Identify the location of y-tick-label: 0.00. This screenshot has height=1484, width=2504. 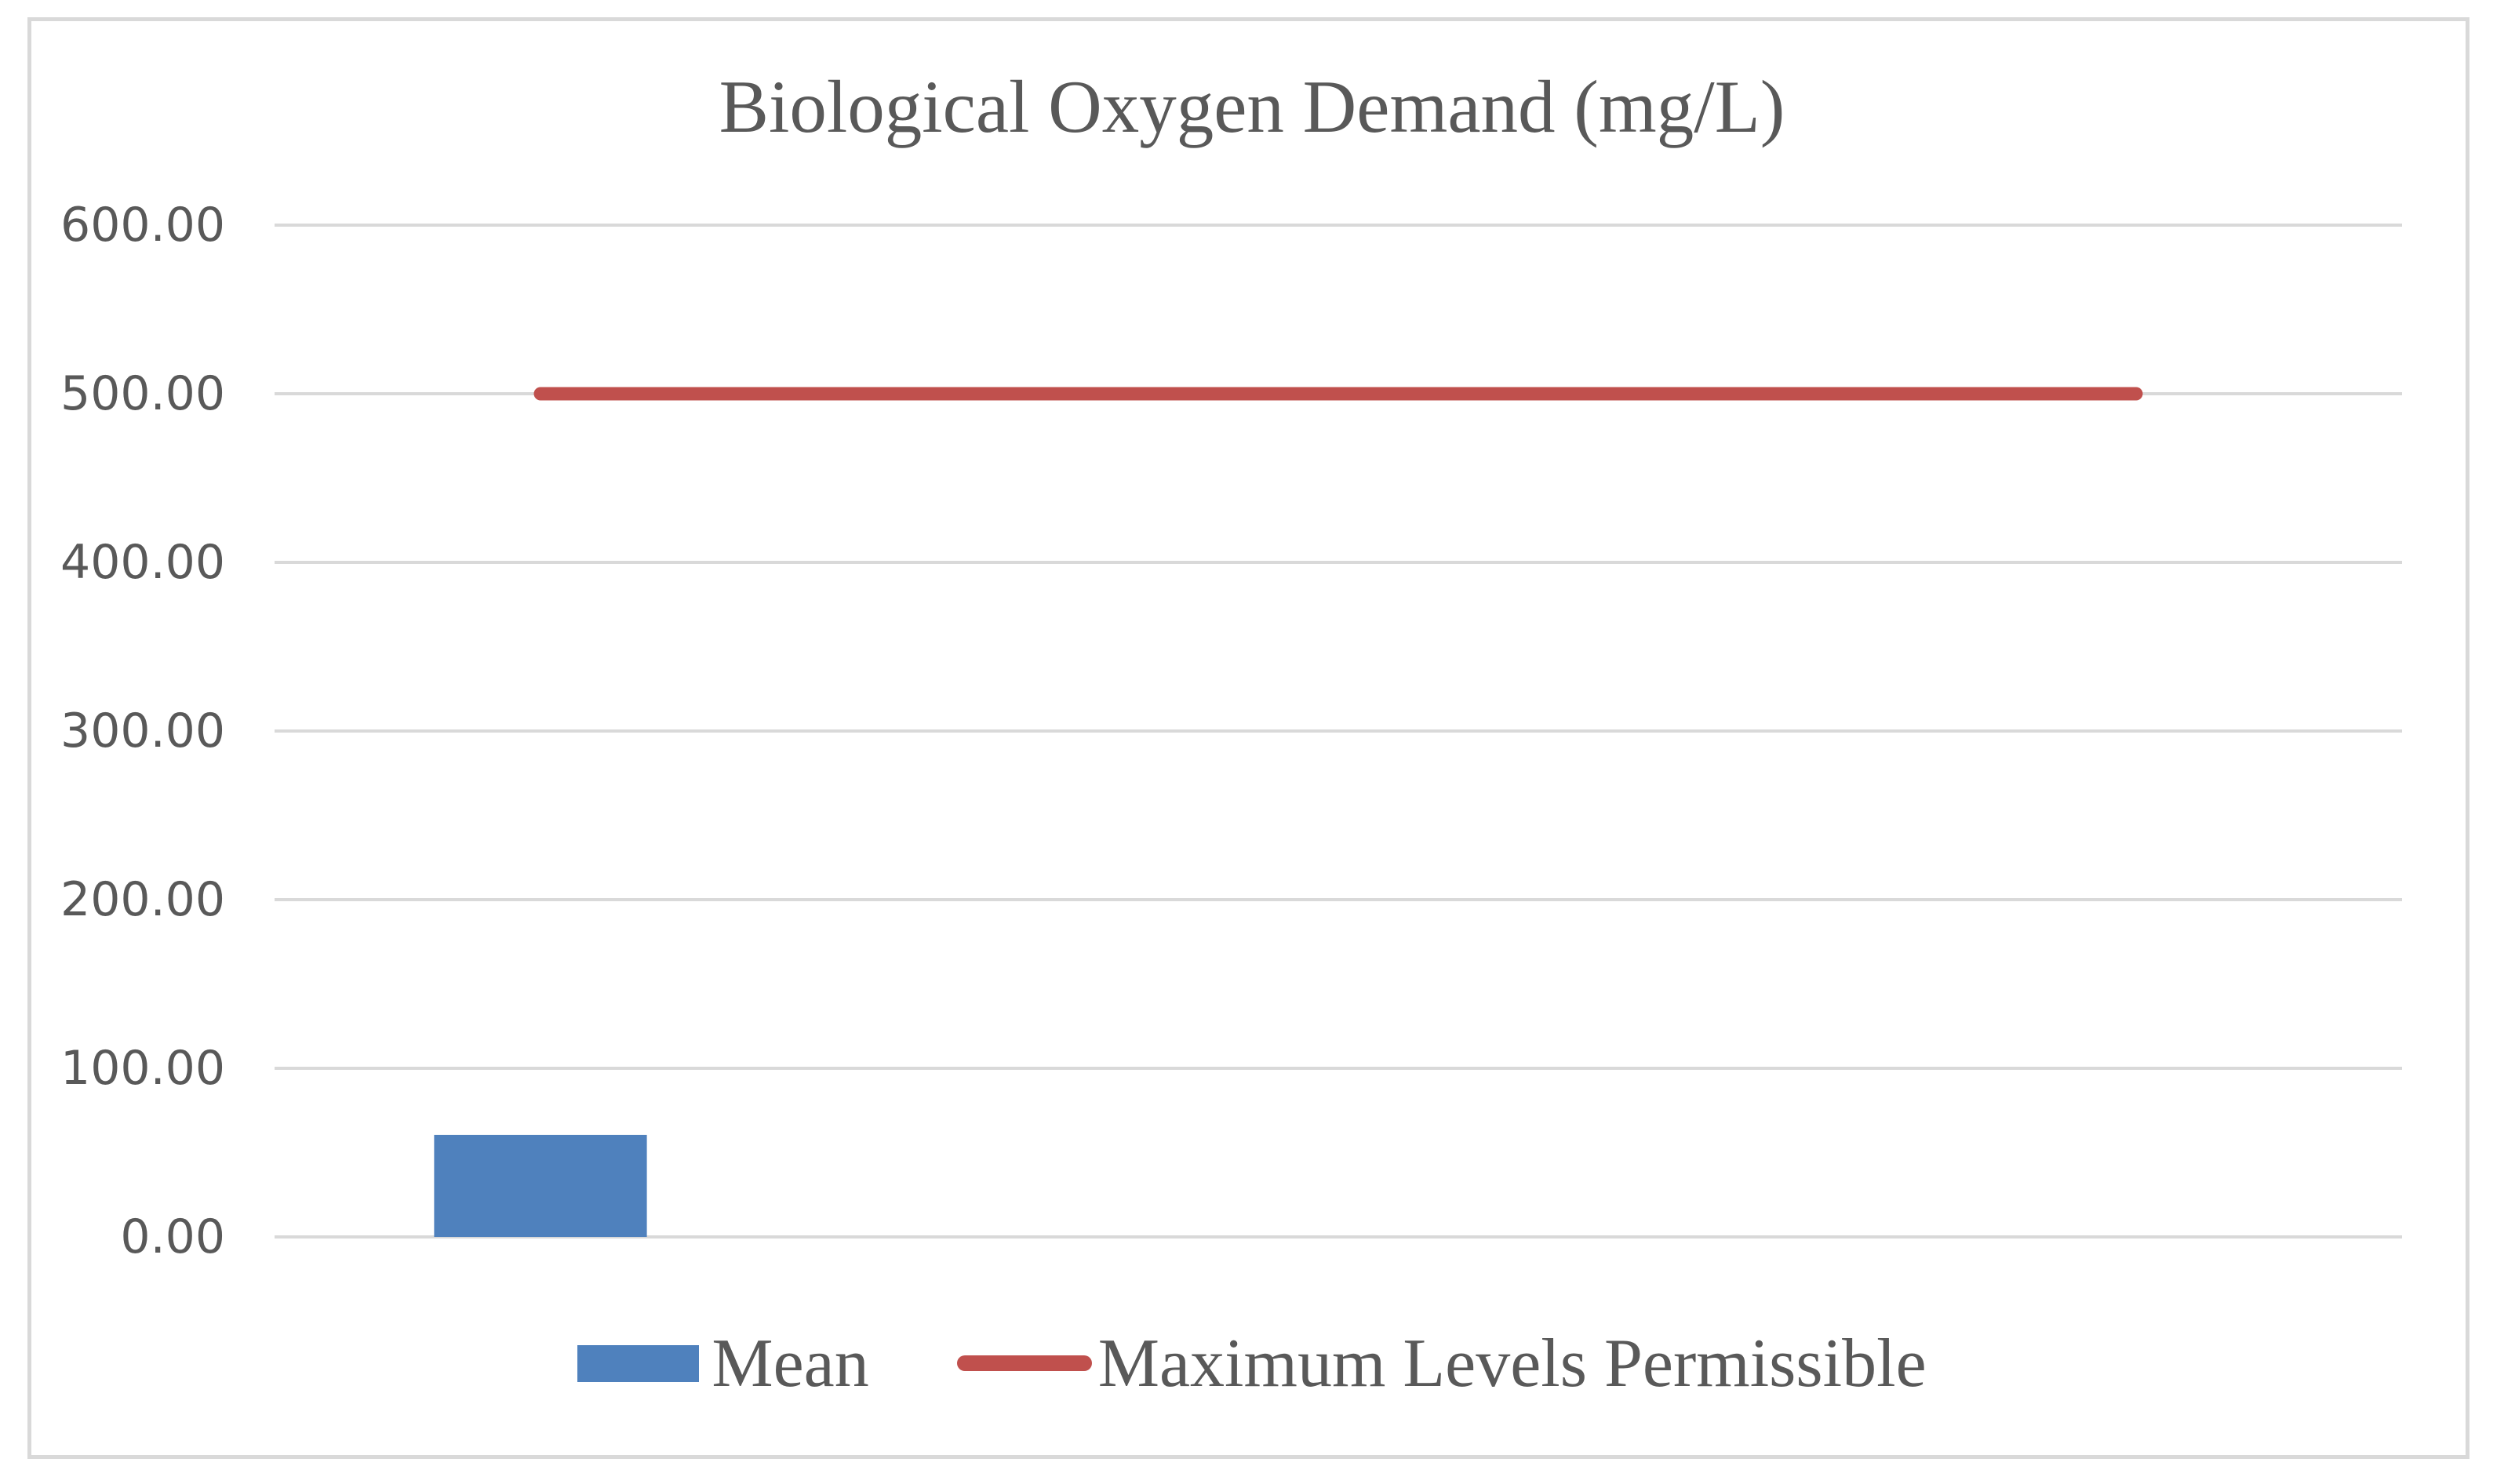
(172, 1236).